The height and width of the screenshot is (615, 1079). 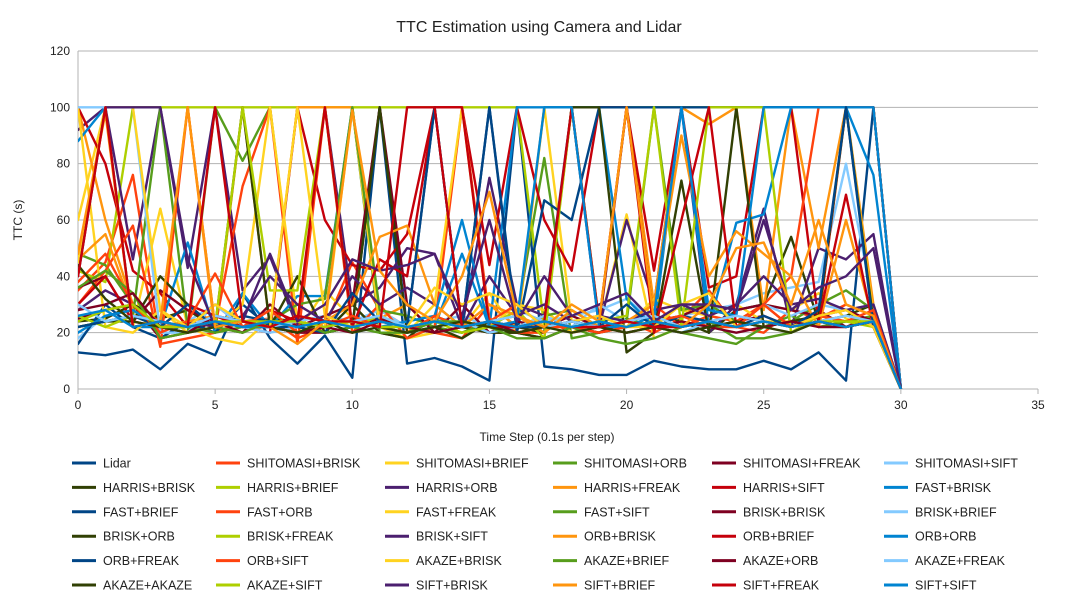 What do you see at coordinates (147, 586) in the screenshot?
I see `legend-label: AKAZE+AKAZE` at bounding box center [147, 586].